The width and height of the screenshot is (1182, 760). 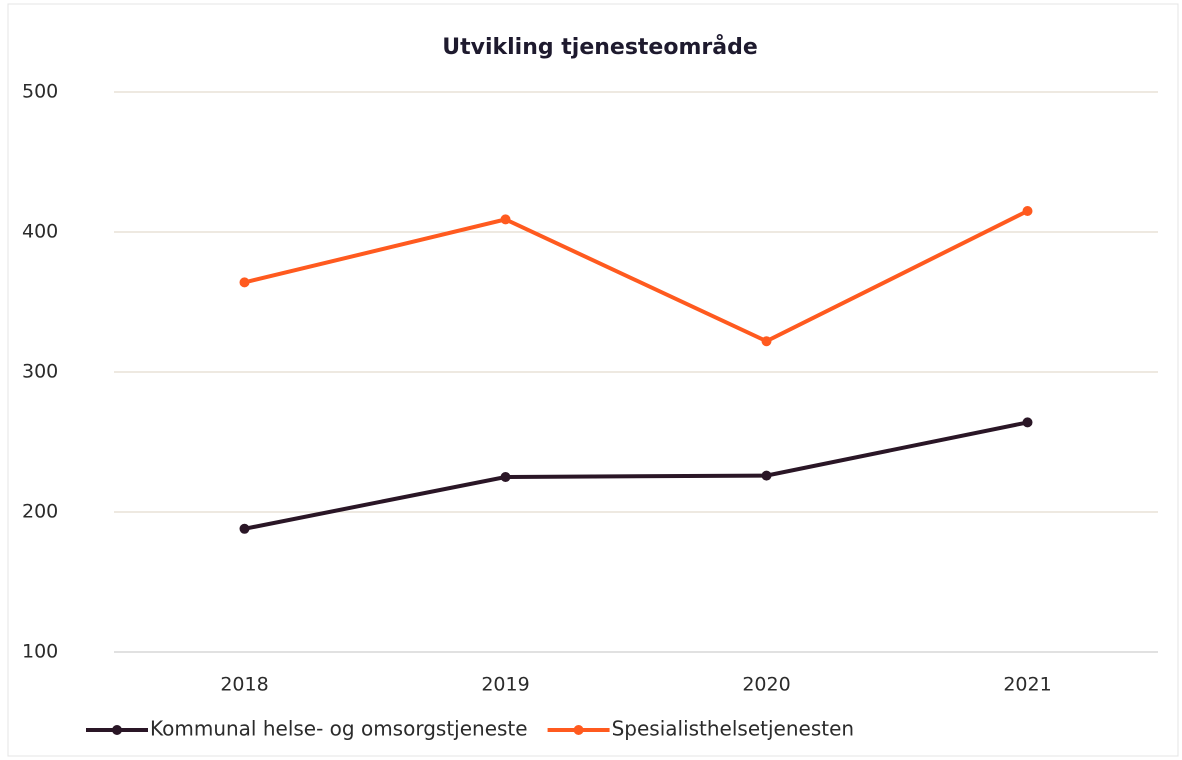 What do you see at coordinates (600, 47) in the screenshot?
I see `chart-title: Utvikling tjenesteområde` at bounding box center [600, 47].